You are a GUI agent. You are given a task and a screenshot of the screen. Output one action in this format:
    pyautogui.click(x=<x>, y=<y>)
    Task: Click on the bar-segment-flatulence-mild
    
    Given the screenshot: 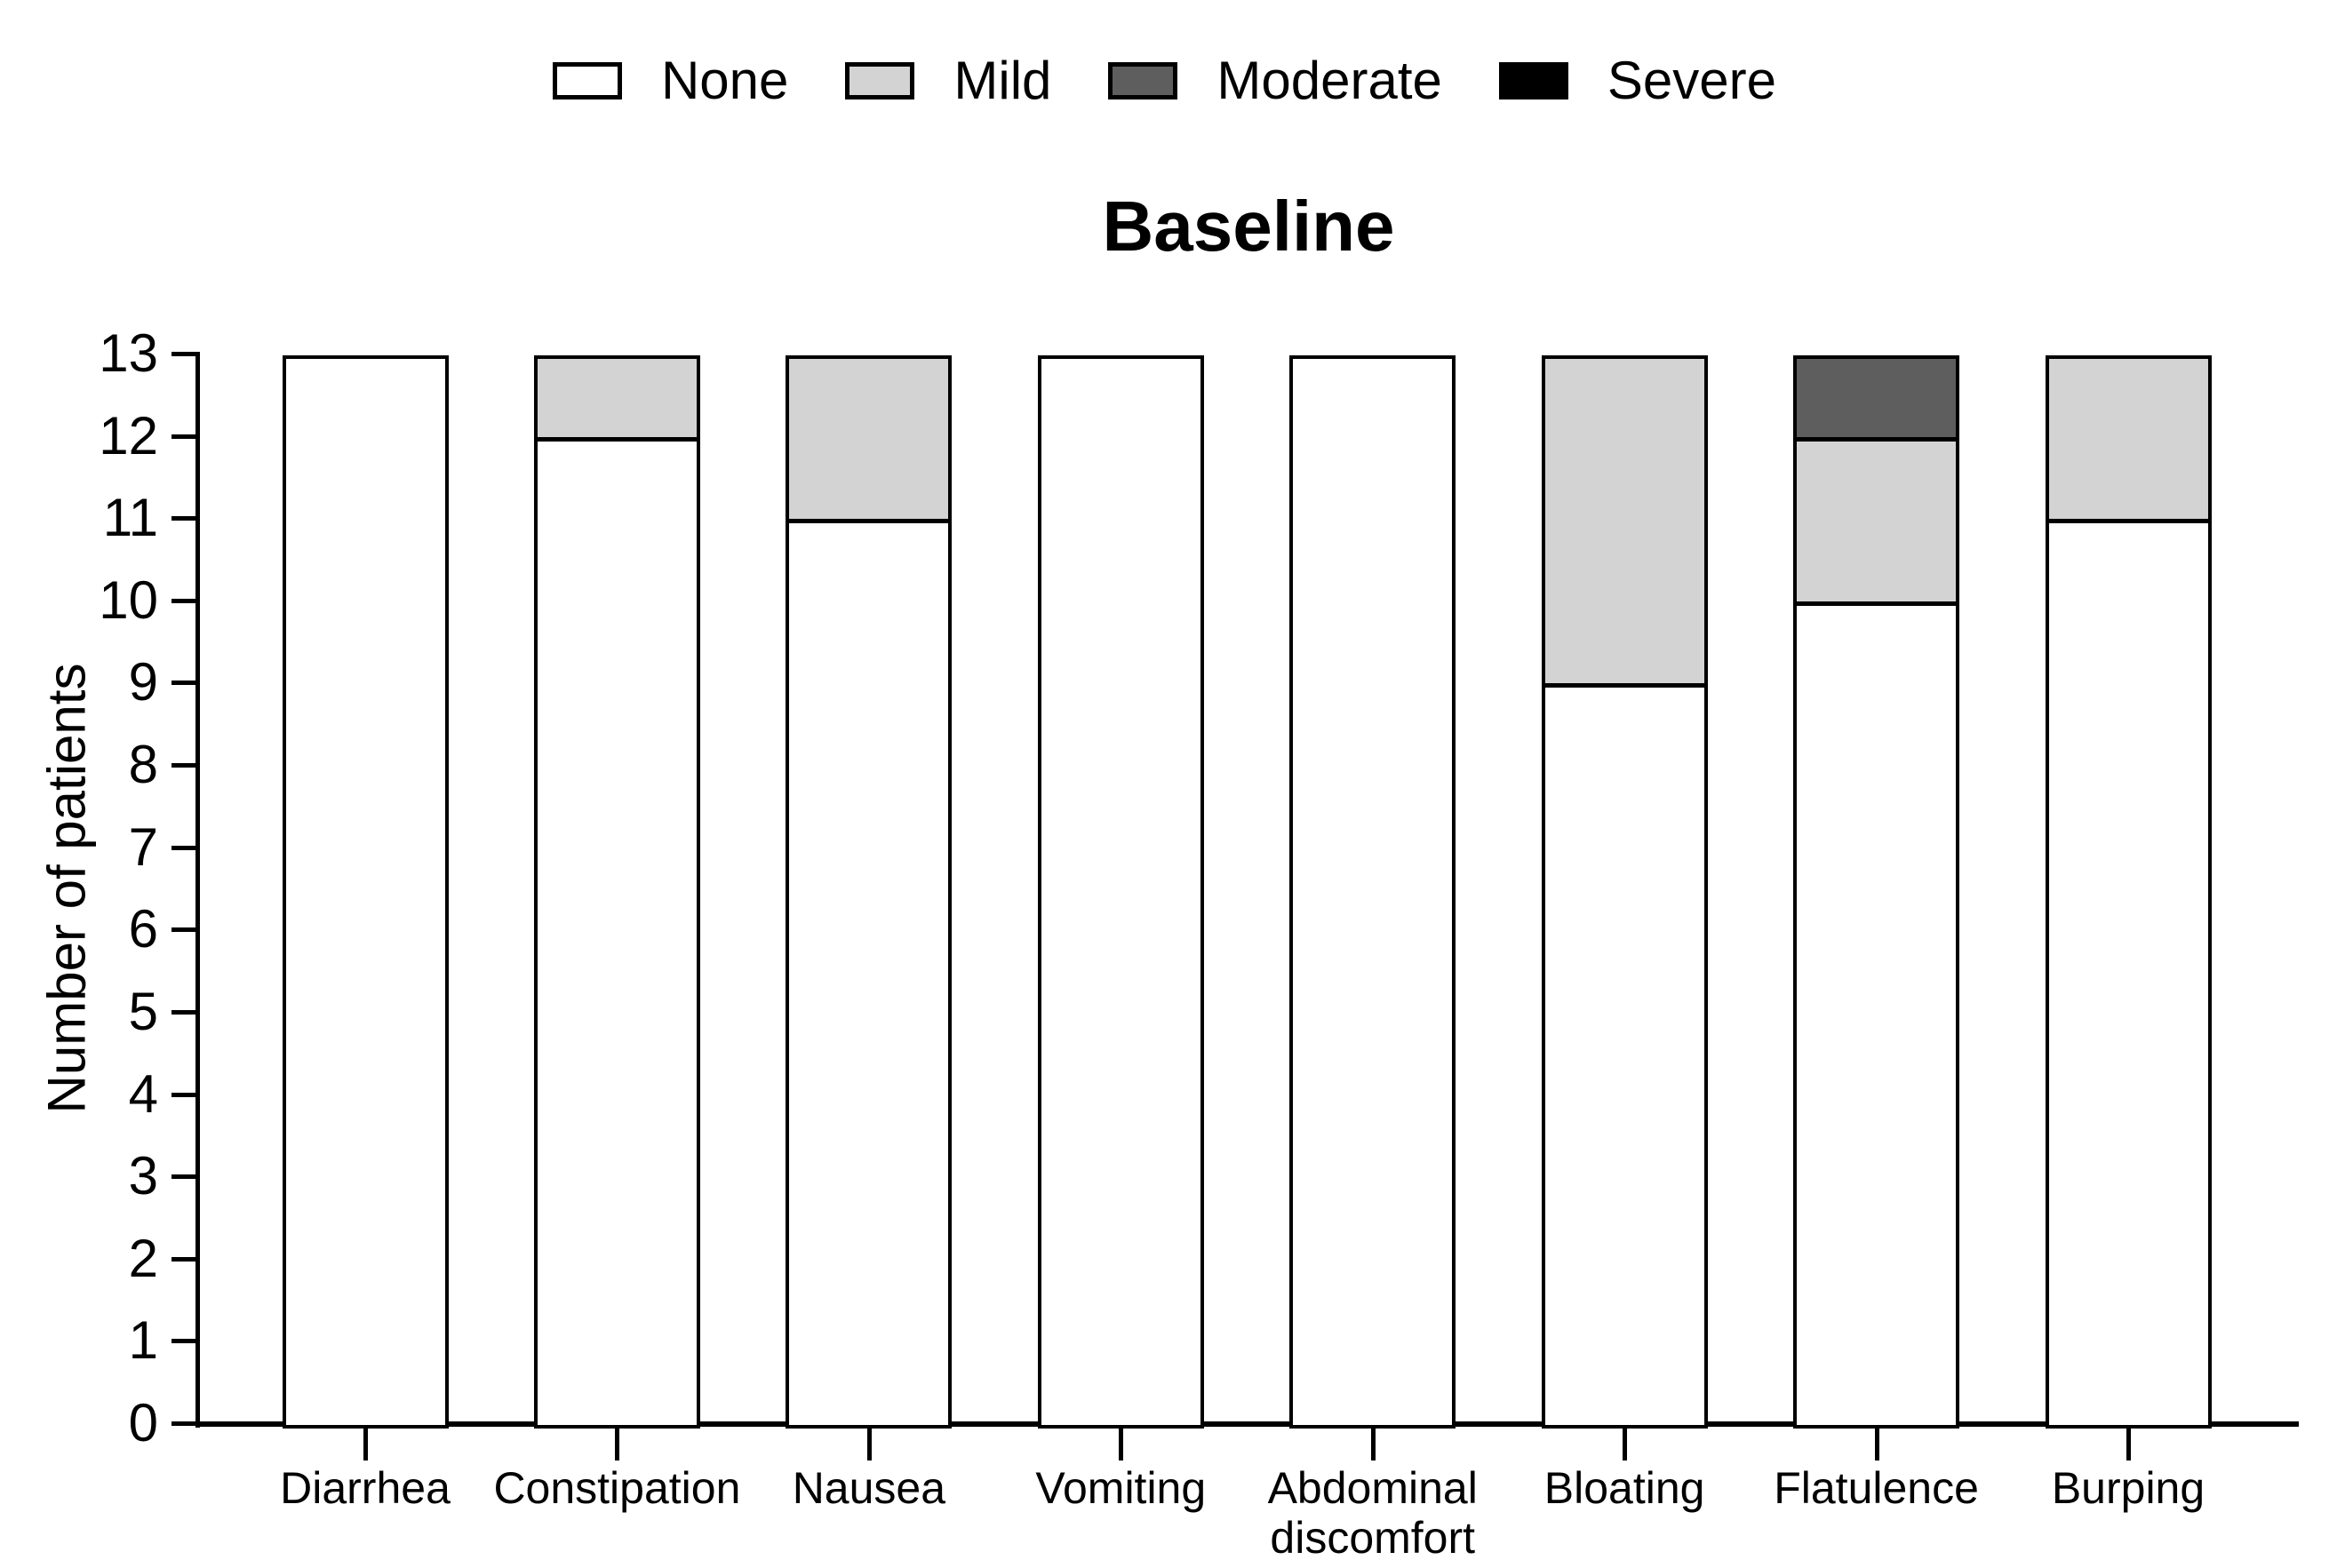 What is the action you would take?
    pyautogui.click(x=1877, y=524)
    